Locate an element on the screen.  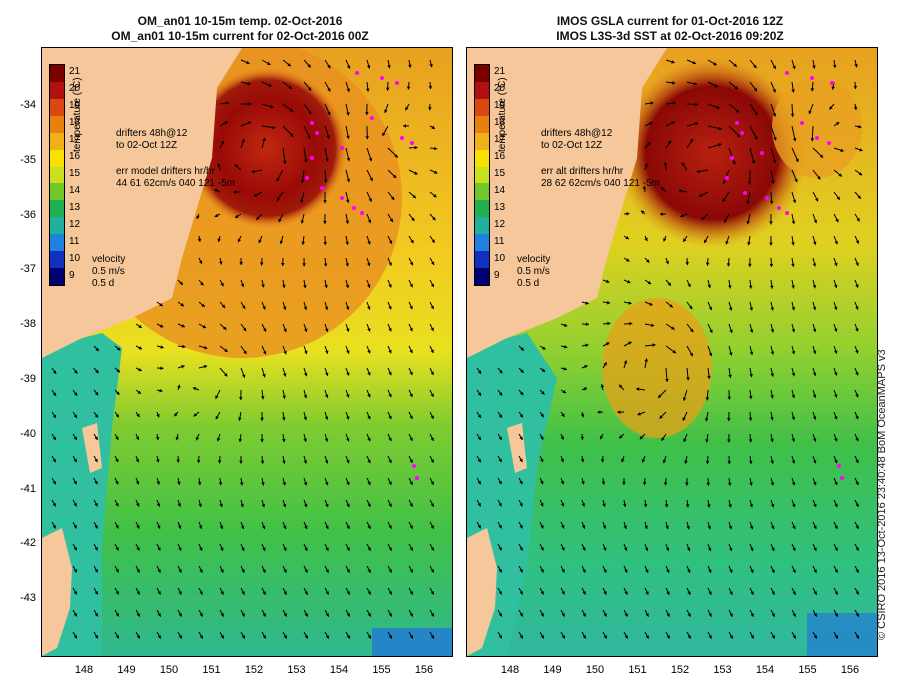
left-title-line1: OM_an01 10-15m temp. 02-Oct-2016 is located at coordinates (240, 21).